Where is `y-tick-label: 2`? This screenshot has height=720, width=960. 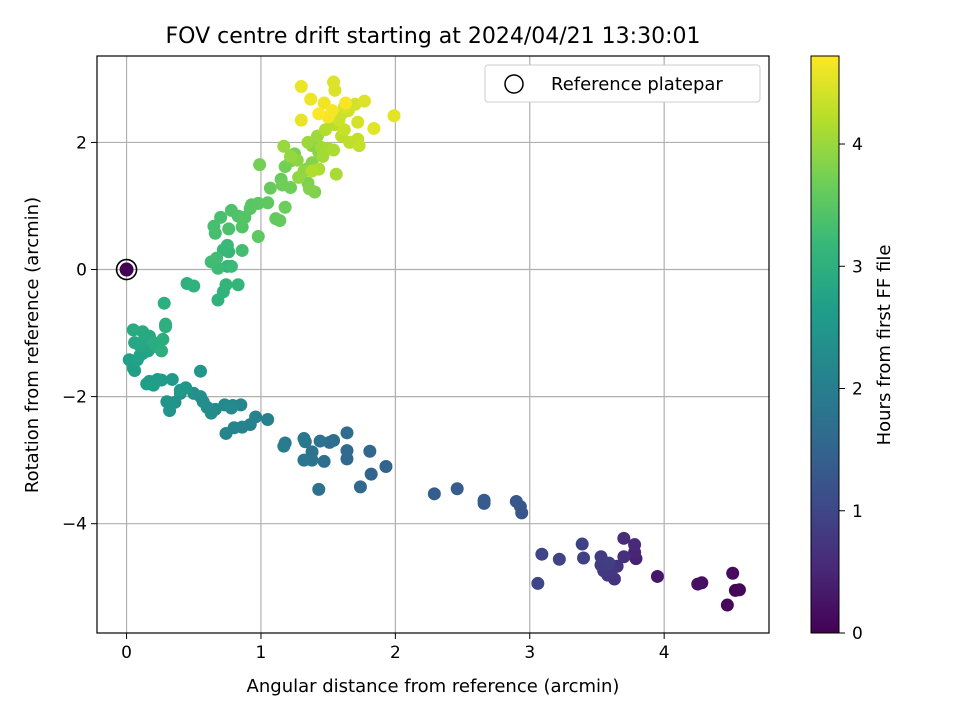
y-tick-label: 2 is located at coordinates (81, 143).